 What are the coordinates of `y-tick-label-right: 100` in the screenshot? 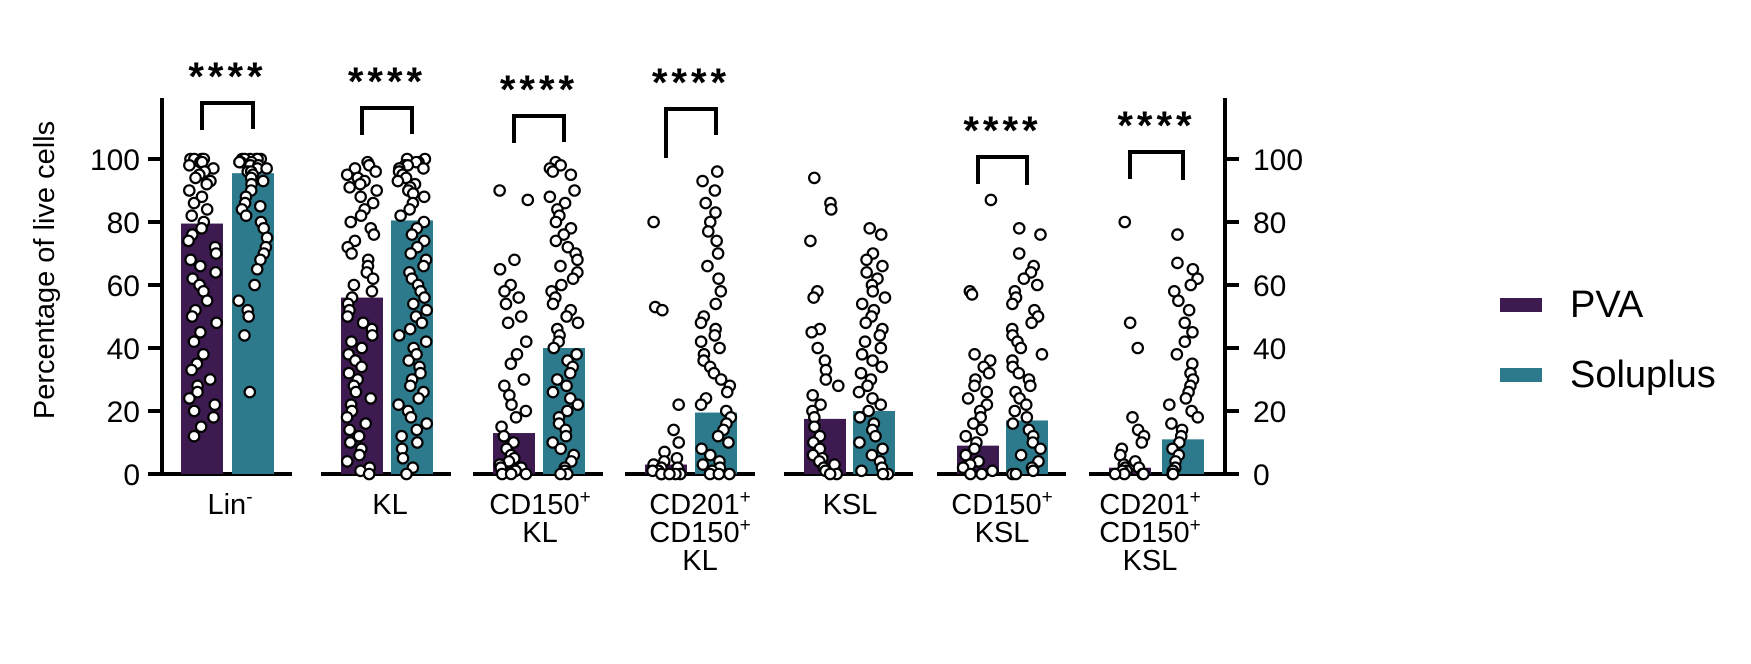 It's located at (1278, 160).